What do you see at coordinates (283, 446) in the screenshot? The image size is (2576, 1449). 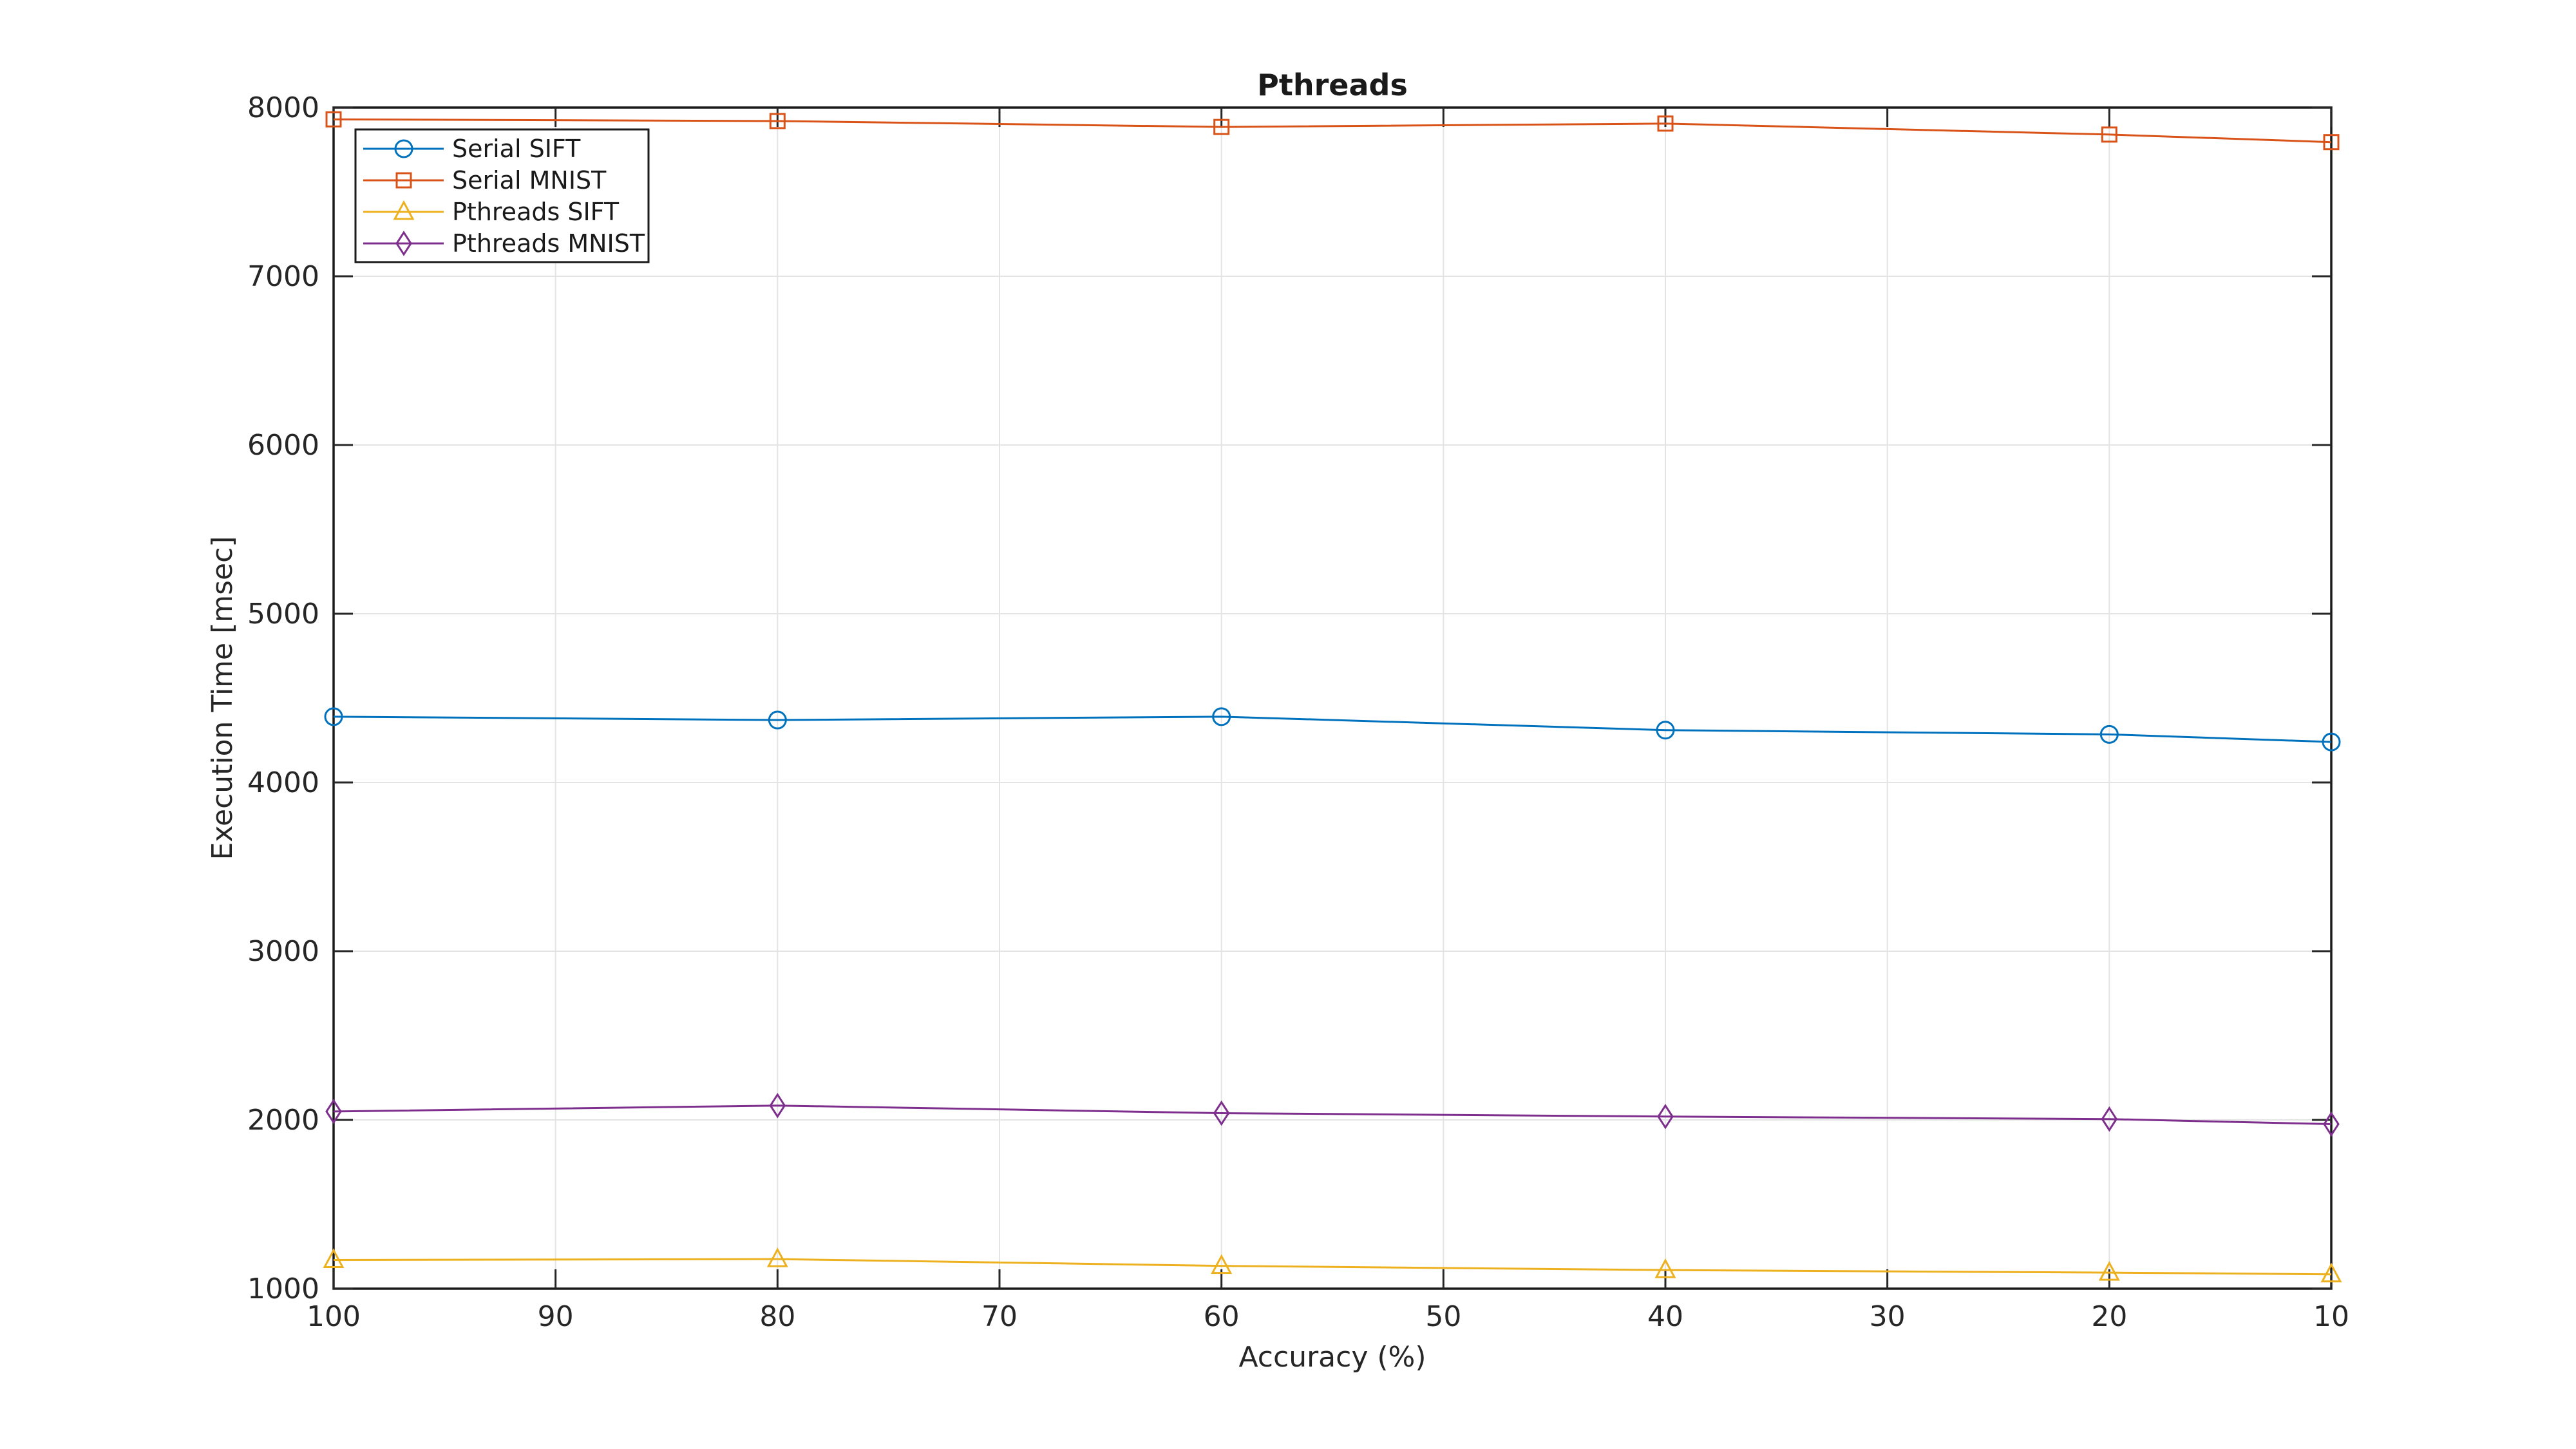 I see `y-tick-label: 6000` at bounding box center [283, 446].